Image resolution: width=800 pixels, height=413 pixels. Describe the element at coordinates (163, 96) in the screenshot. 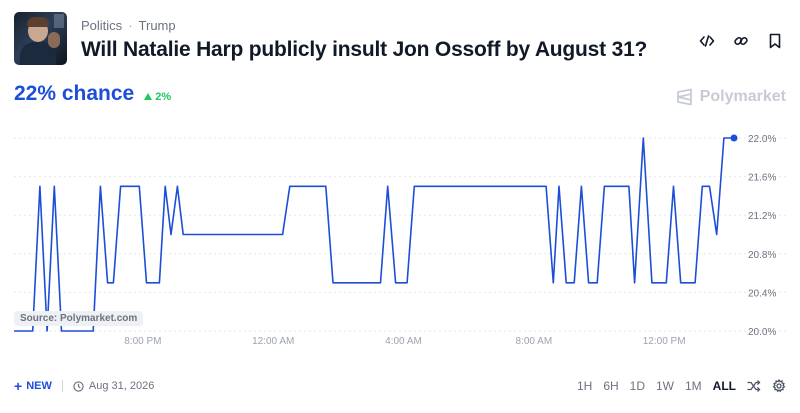

I see `chance-delta-value: 2%` at that location.